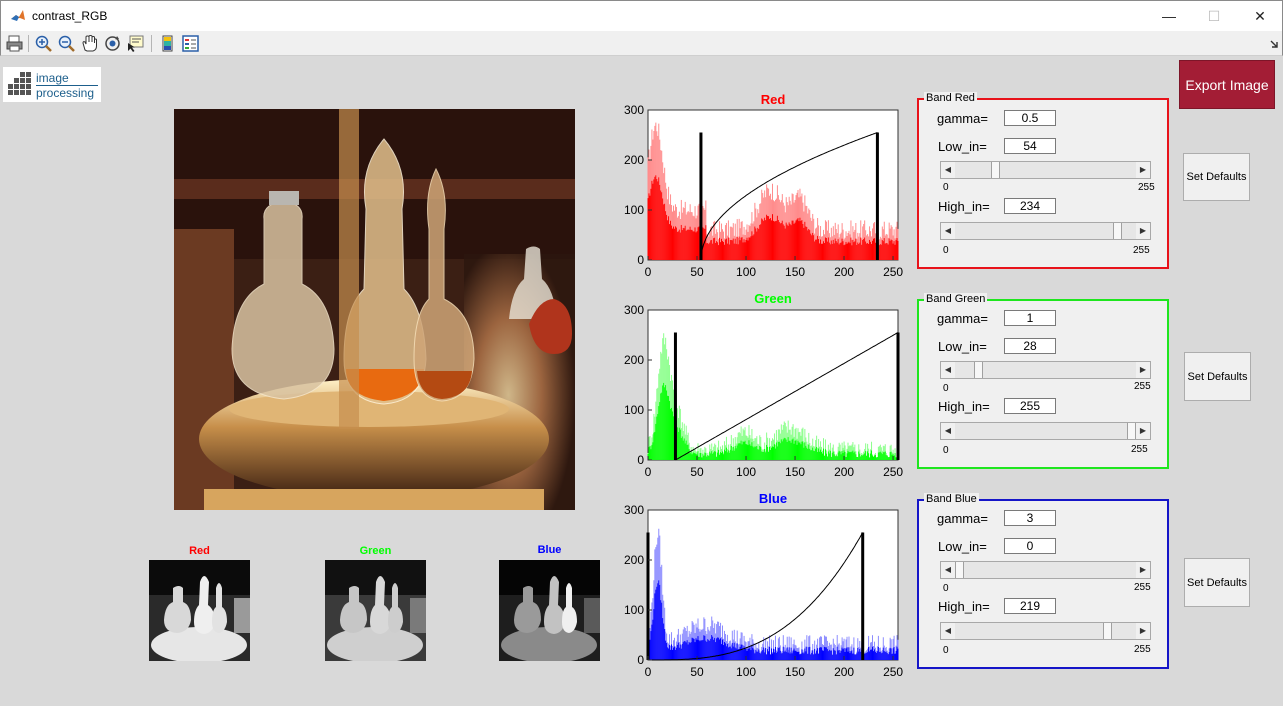 This screenshot has height=706, width=1283. Describe the element at coordinates (951, 499) in the screenshot. I see `band-blue-legend: Band Blue` at that location.